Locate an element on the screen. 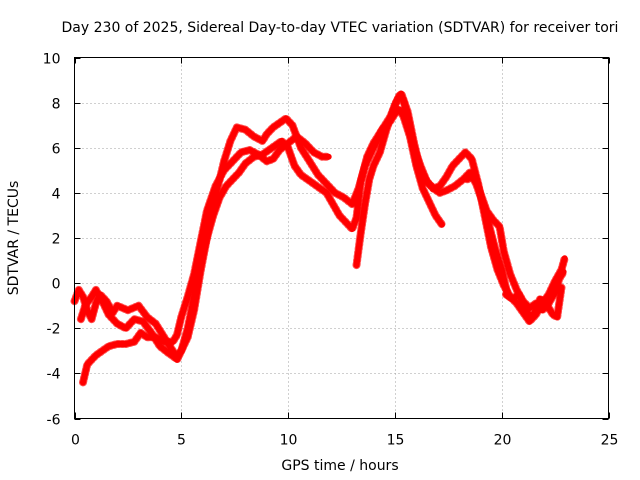  y-tick-label: -4 is located at coordinates (54, 375).